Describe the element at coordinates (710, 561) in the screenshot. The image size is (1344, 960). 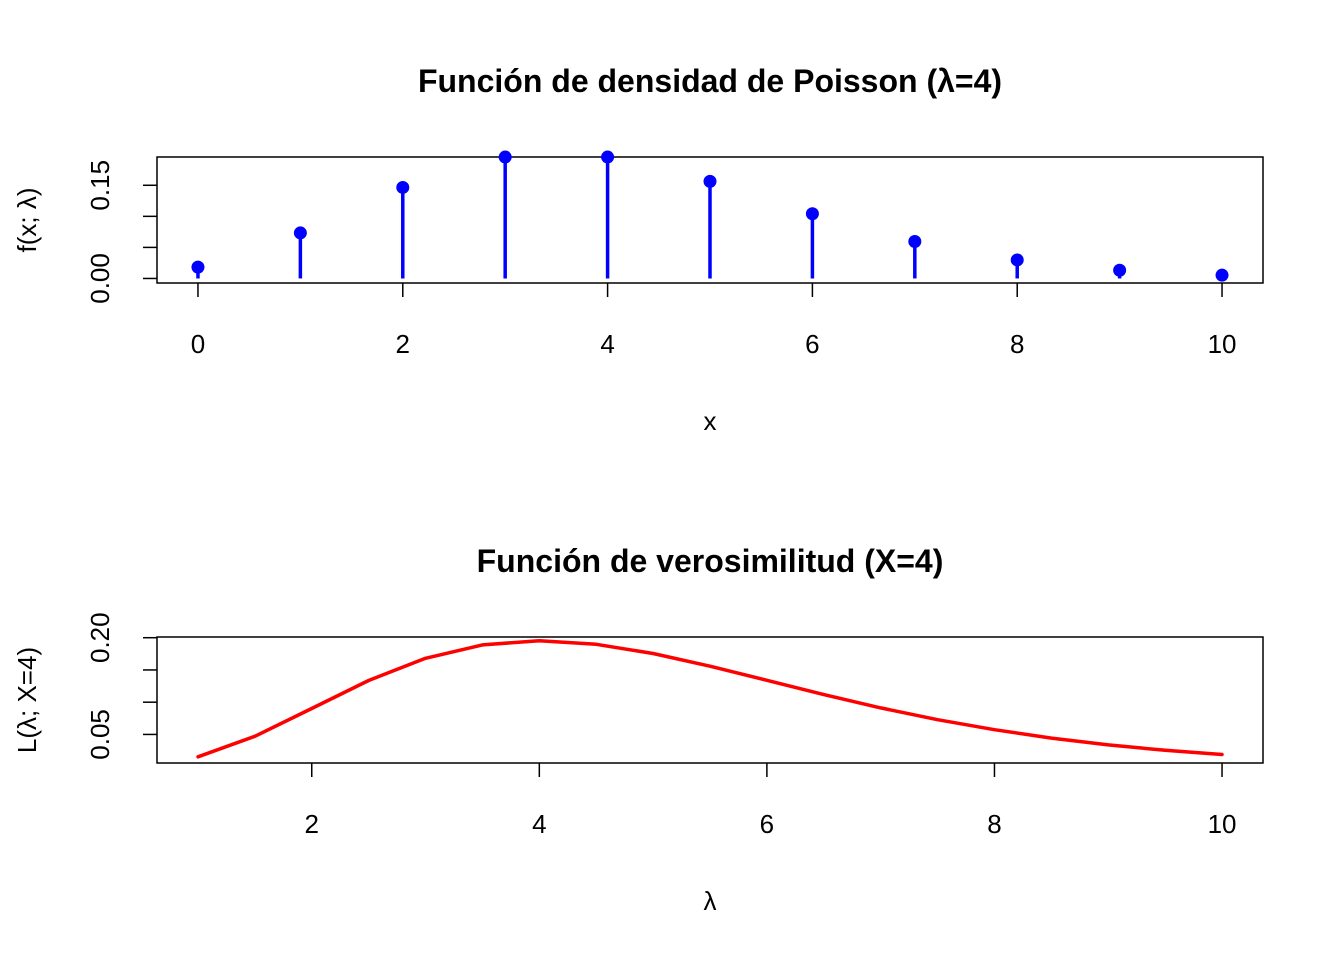
I see `chart-title: Función de verosimilitud (X=4)` at that location.